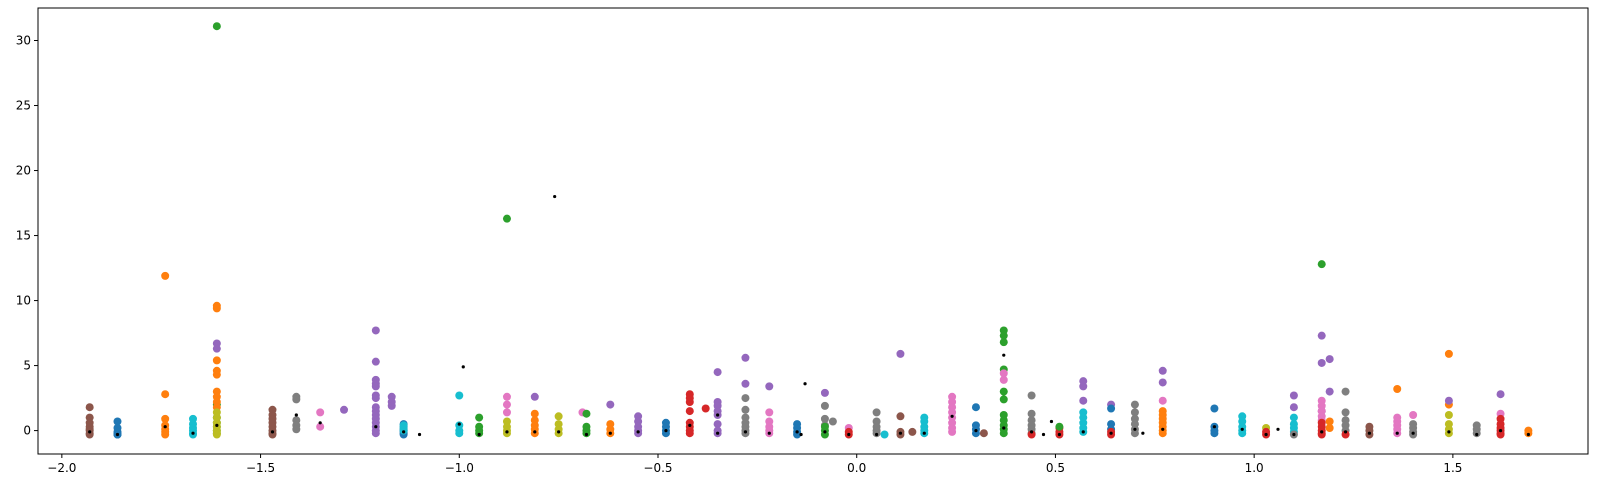 The height and width of the screenshot is (496, 1597). What do you see at coordinates (27, 366) in the screenshot?
I see `y-tick-label: 5` at bounding box center [27, 366].